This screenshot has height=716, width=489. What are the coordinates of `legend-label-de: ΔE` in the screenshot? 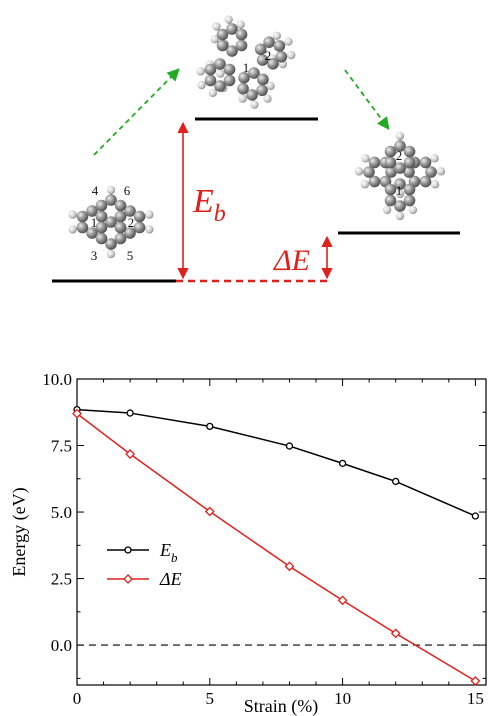 It's located at (170, 579).